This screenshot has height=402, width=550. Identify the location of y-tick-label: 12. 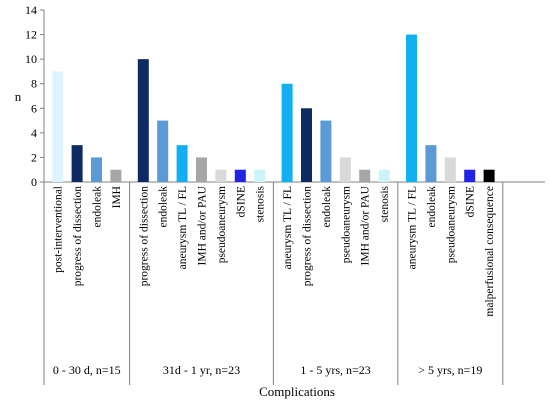
(31, 35).